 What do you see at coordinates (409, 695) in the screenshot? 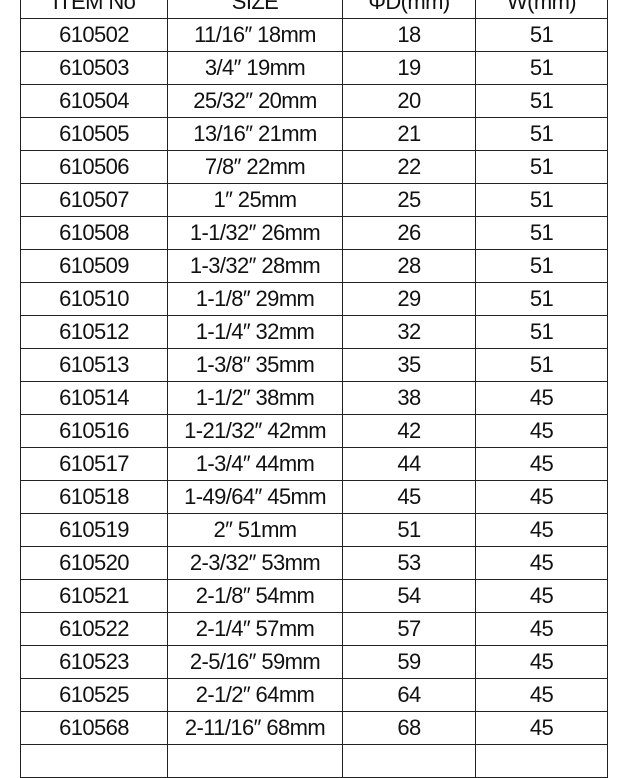
I see `diameter-cell: 64` at bounding box center [409, 695].